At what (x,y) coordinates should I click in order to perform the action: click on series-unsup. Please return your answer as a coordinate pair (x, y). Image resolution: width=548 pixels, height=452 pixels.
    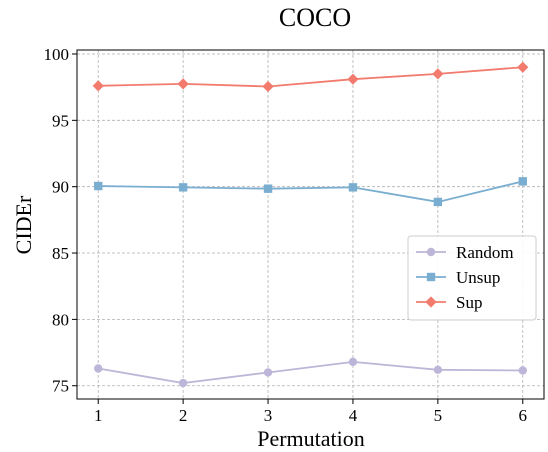
    Looking at the image, I should click on (310, 192).